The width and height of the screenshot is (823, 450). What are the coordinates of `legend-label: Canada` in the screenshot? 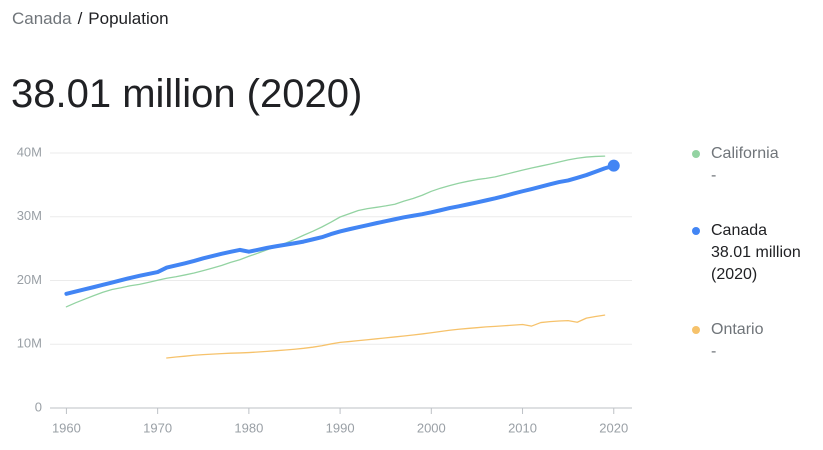 It's located at (739, 230).